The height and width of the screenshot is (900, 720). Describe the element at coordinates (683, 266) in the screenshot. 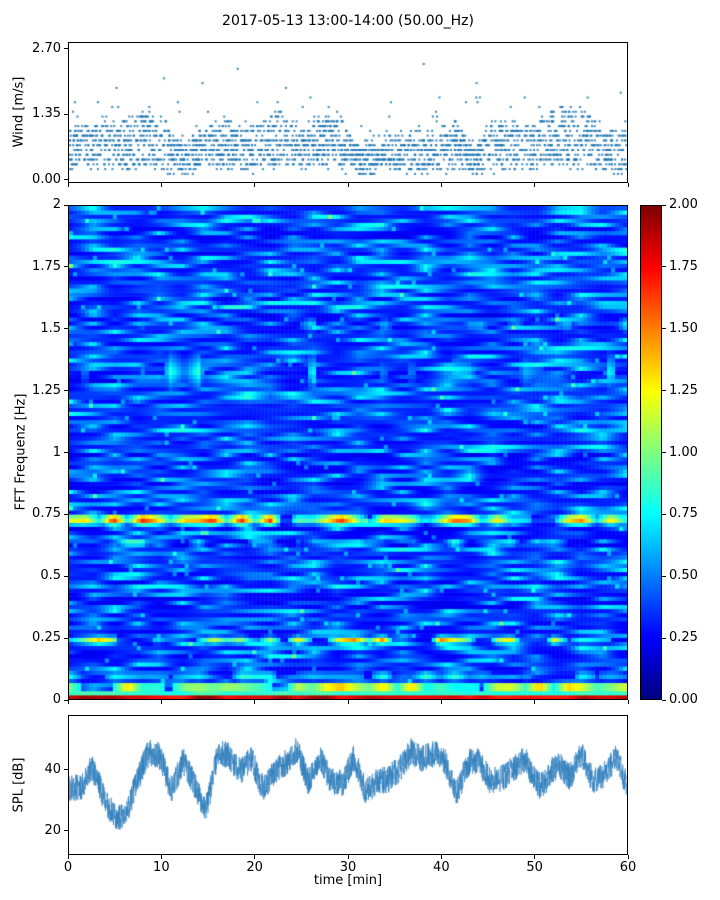

I see `colorbar-tick-label: 1.75` at that location.